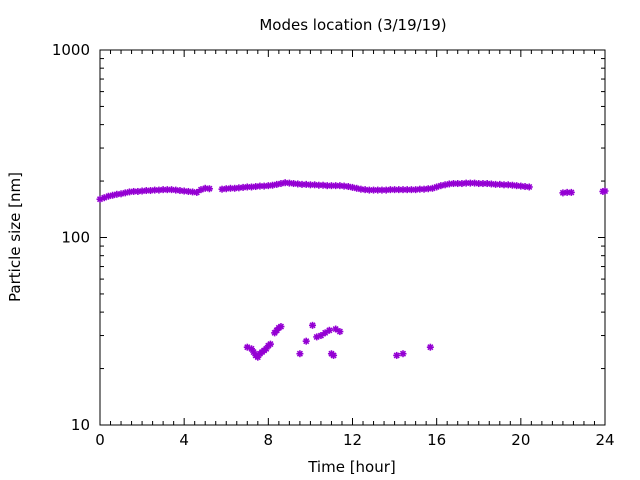 The width and height of the screenshot is (640, 480). What do you see at coordinates (184, 440) in the screenshot?
I see `x-tick-label: 4` at bounding box center [184, 440].